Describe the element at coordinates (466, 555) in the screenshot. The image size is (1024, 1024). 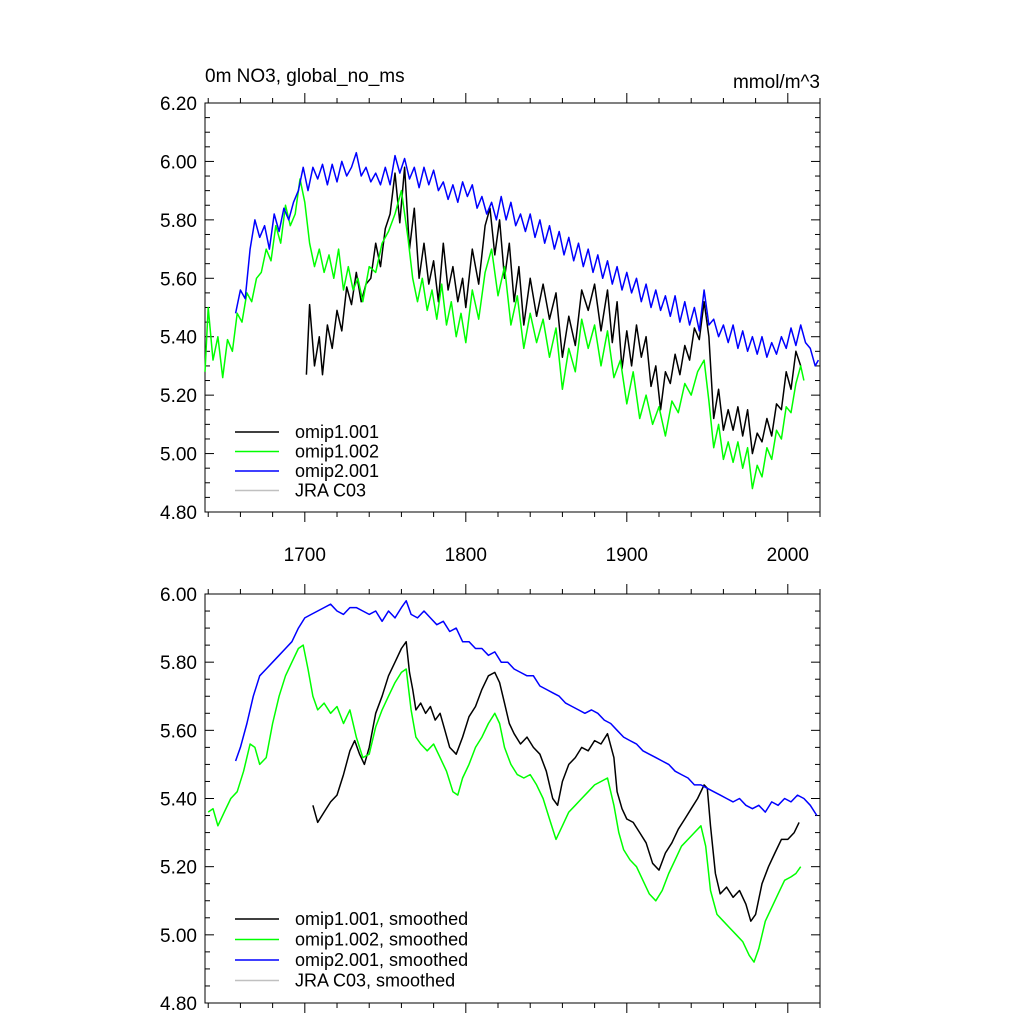
I see `x-tick-label: 1800` at that location.